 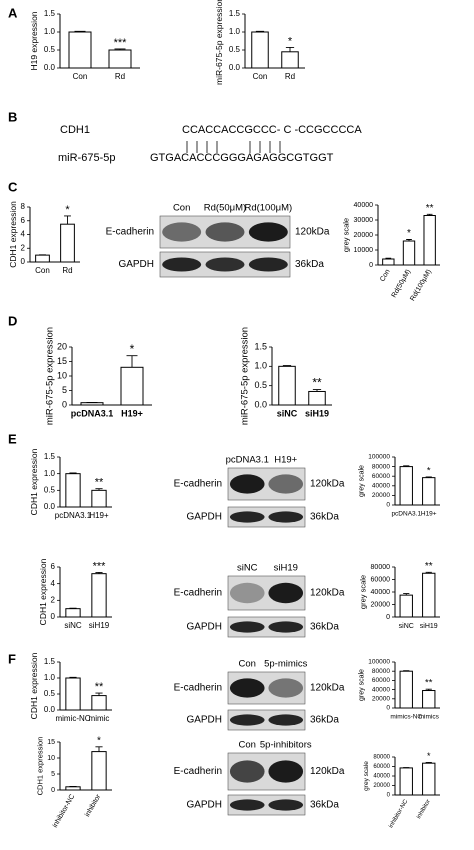 I want to click on x-tick-label: Rd(100μM), so click(x=421, y=285).